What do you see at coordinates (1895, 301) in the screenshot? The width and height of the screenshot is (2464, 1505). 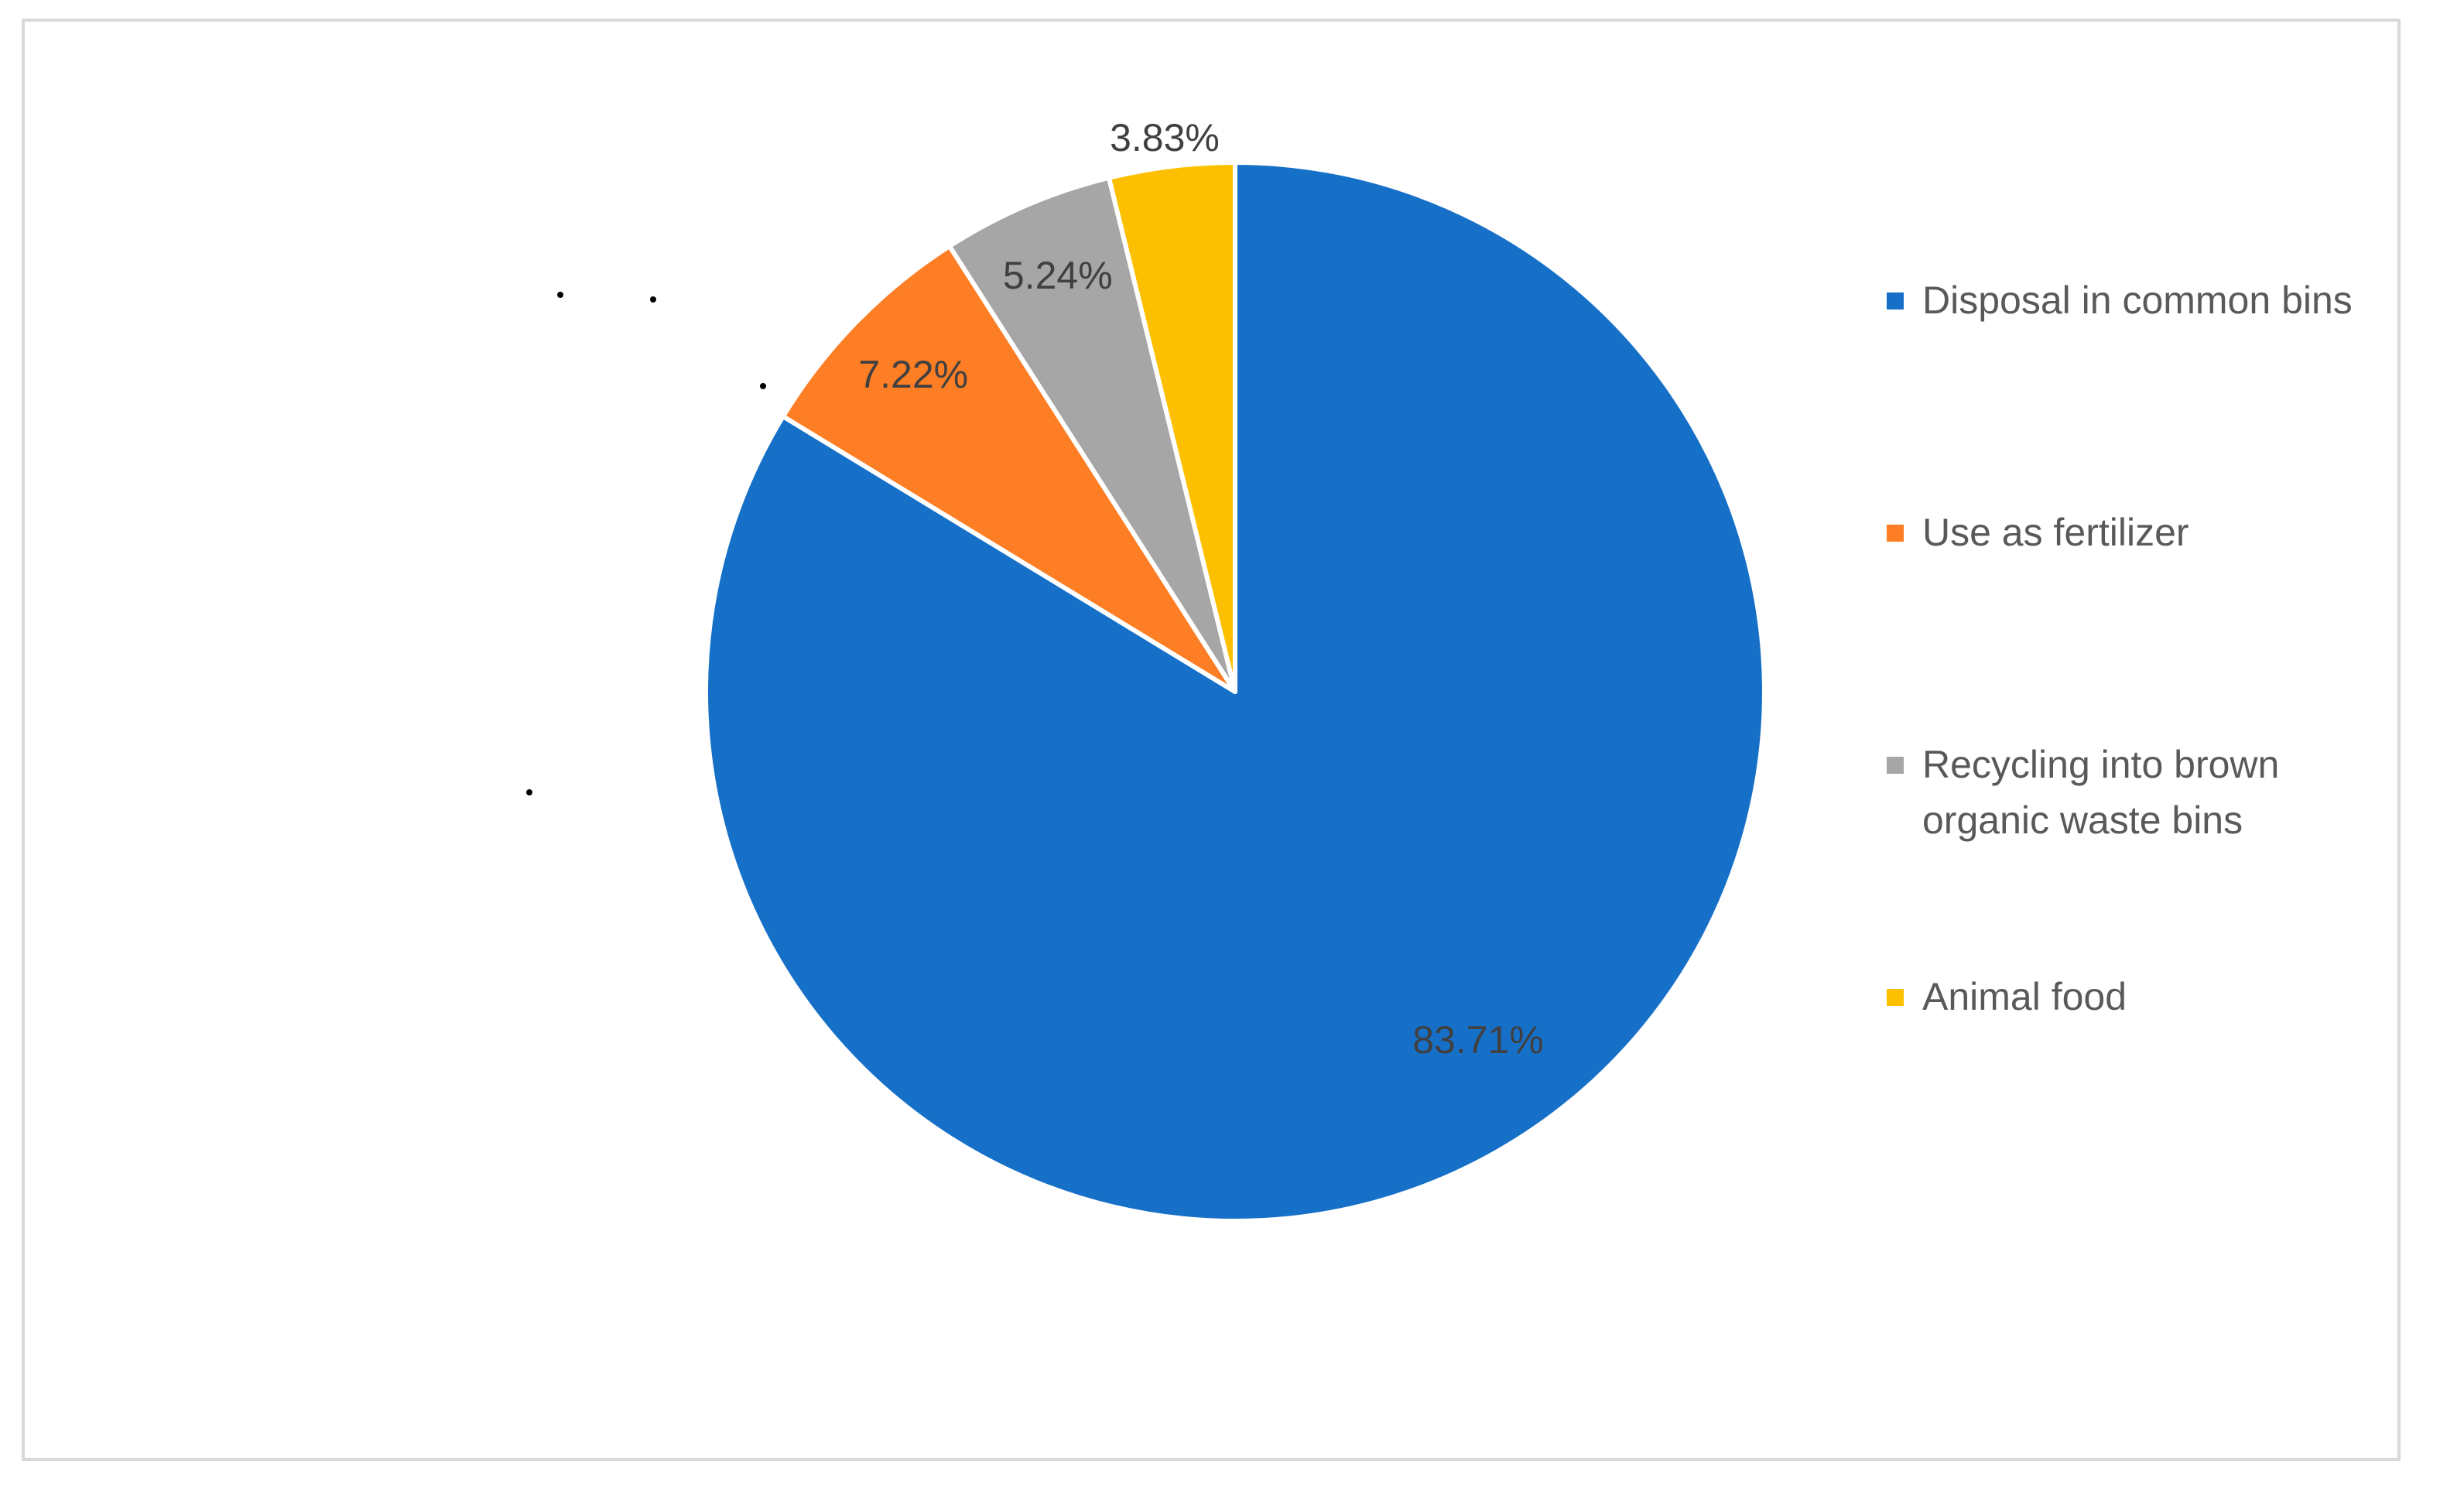 I see `legend-swatch-disposal` at bounding box center [1895, 301].